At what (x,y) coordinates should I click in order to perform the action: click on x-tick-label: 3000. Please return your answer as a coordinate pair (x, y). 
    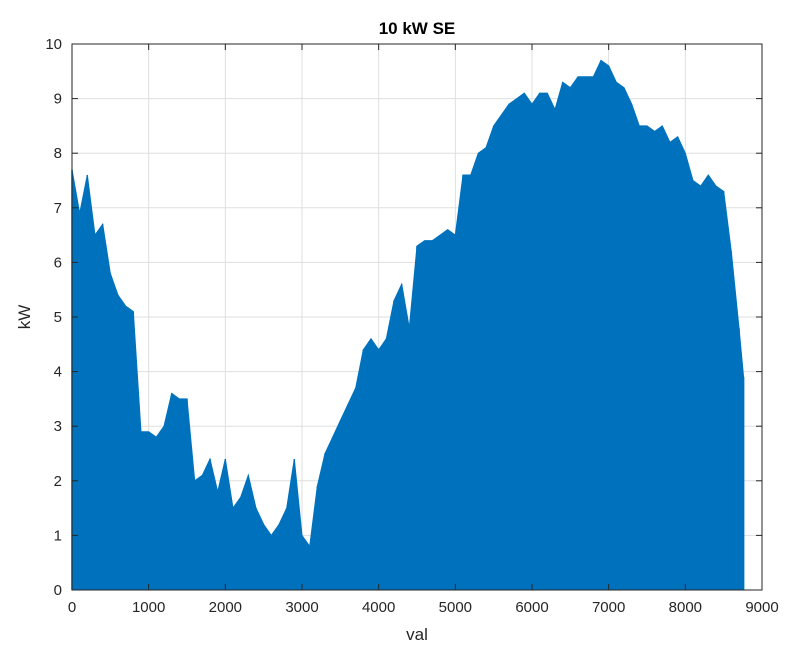
    Looking at the image, I should click on (301, 607).